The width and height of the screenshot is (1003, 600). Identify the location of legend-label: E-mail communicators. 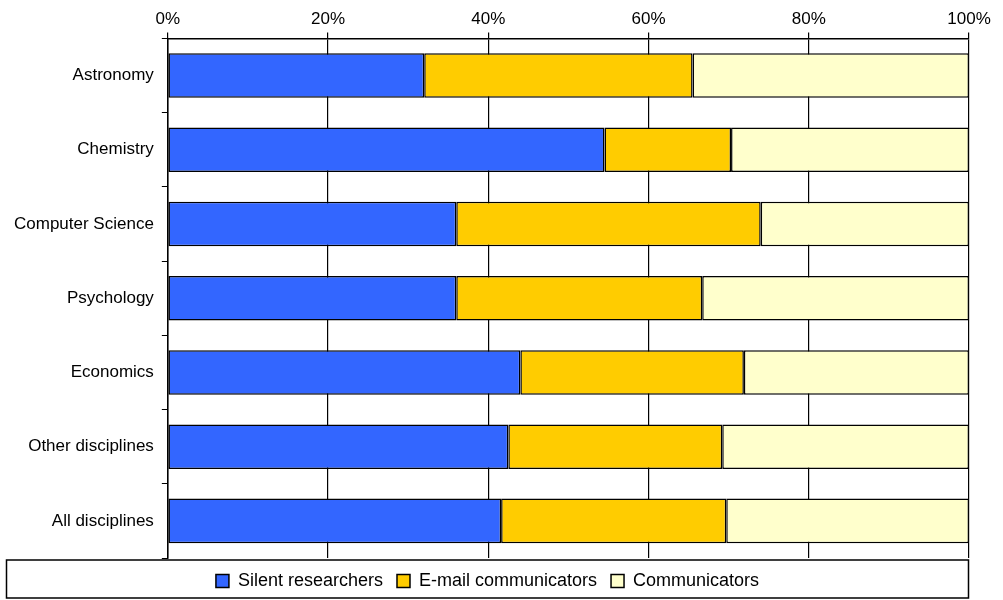
(508, 579).